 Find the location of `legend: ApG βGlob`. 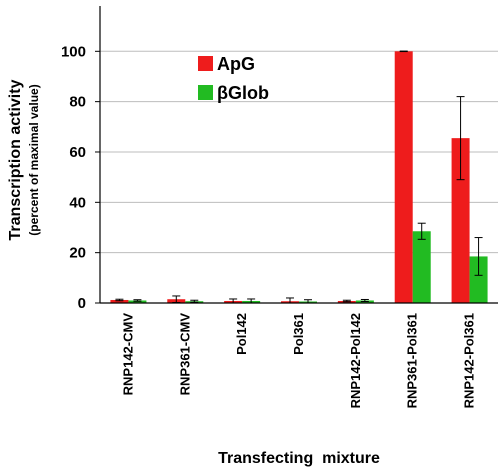

legend: ApG βGlob is located at coordinates (233, 78).